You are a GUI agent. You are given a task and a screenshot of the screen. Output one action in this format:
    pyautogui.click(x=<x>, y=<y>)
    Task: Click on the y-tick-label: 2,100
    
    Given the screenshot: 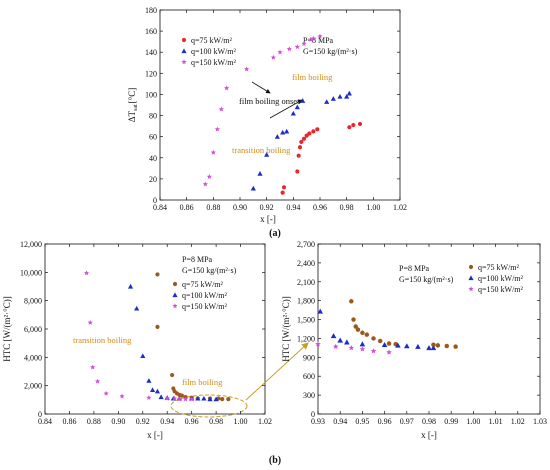 What is the action you would take?
    pyautogui.click(x=306, y=282)
    